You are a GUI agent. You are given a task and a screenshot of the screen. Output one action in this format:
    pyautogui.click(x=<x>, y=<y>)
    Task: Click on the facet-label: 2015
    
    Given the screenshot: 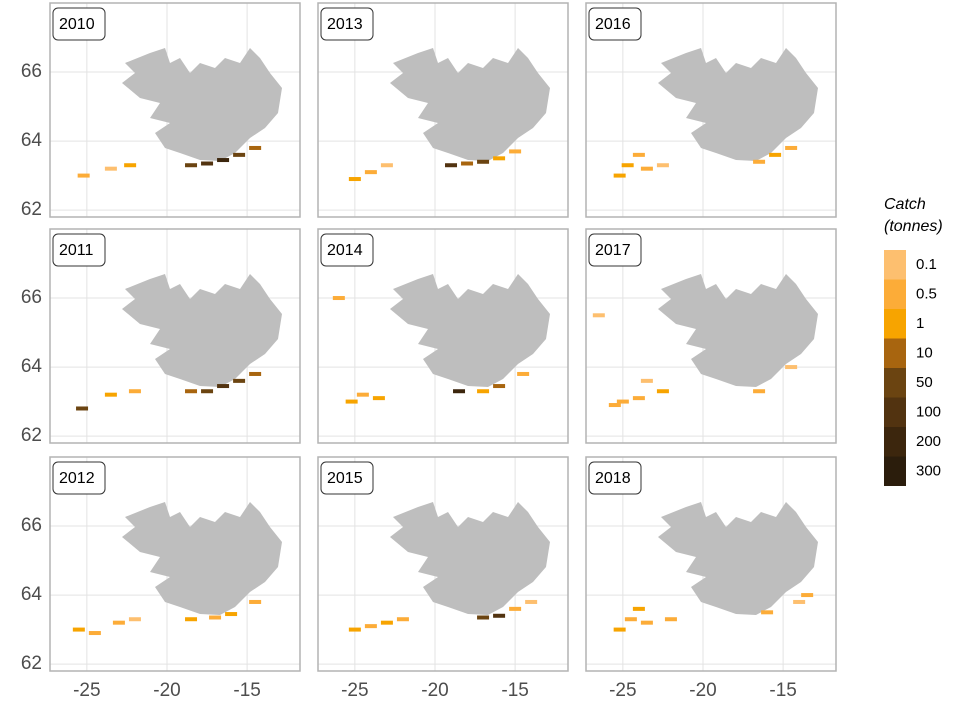 What is the action you would take?
    pyautogui.click(x=345, y=478)
    